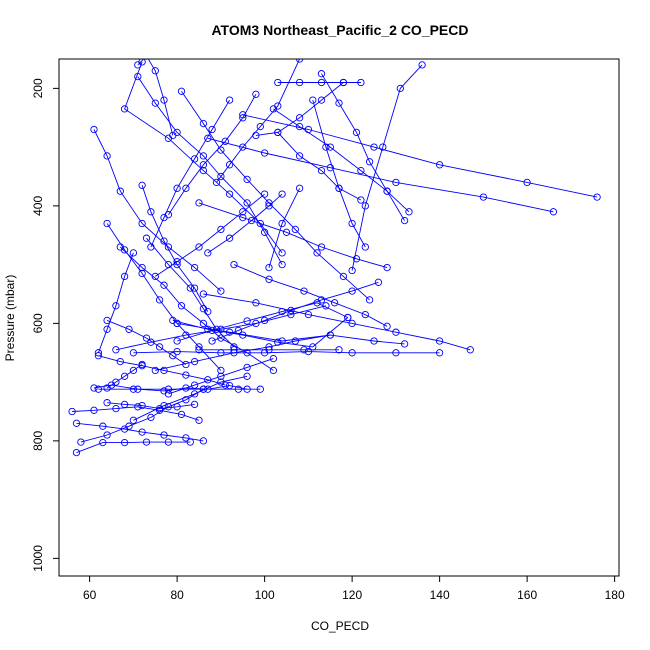 The image size is (650, 650). What do you see at coordinates (340, 626) in the screenshot?
I see `x-axis-label: CO_PECD` at bounding box center [340, 626].